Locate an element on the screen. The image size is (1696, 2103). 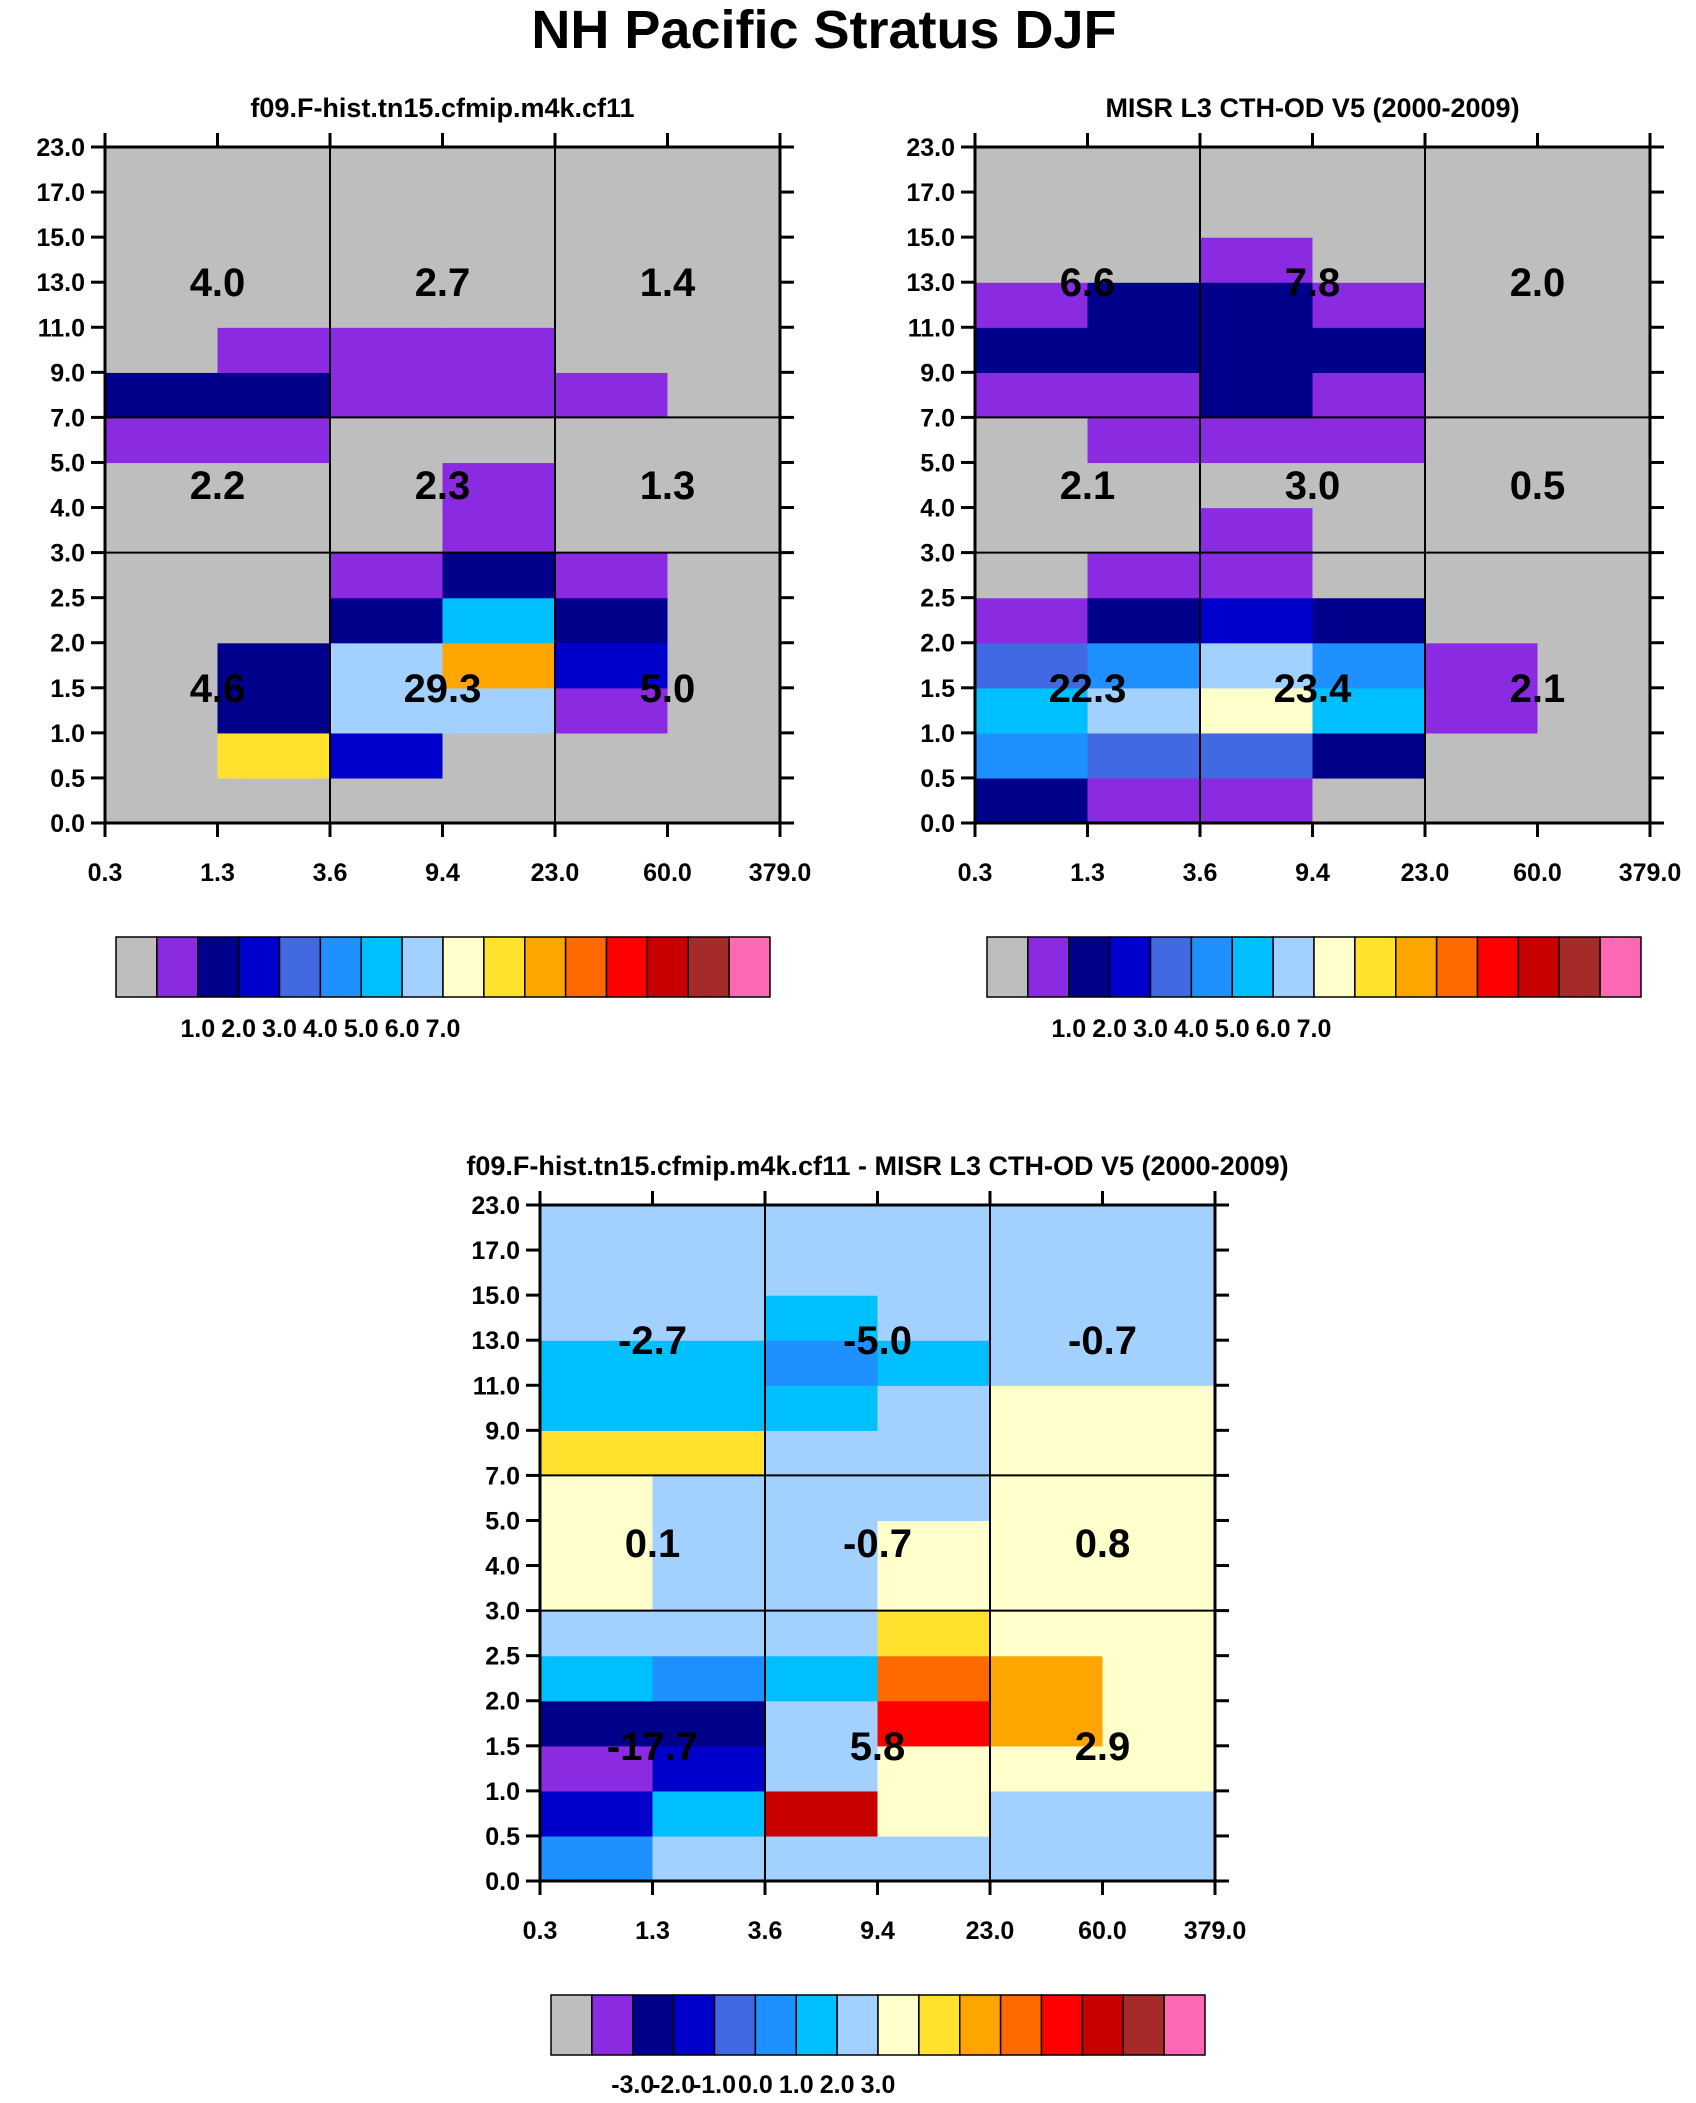
y-tick-label: 11.0 is located at coordinates (496, 1386).